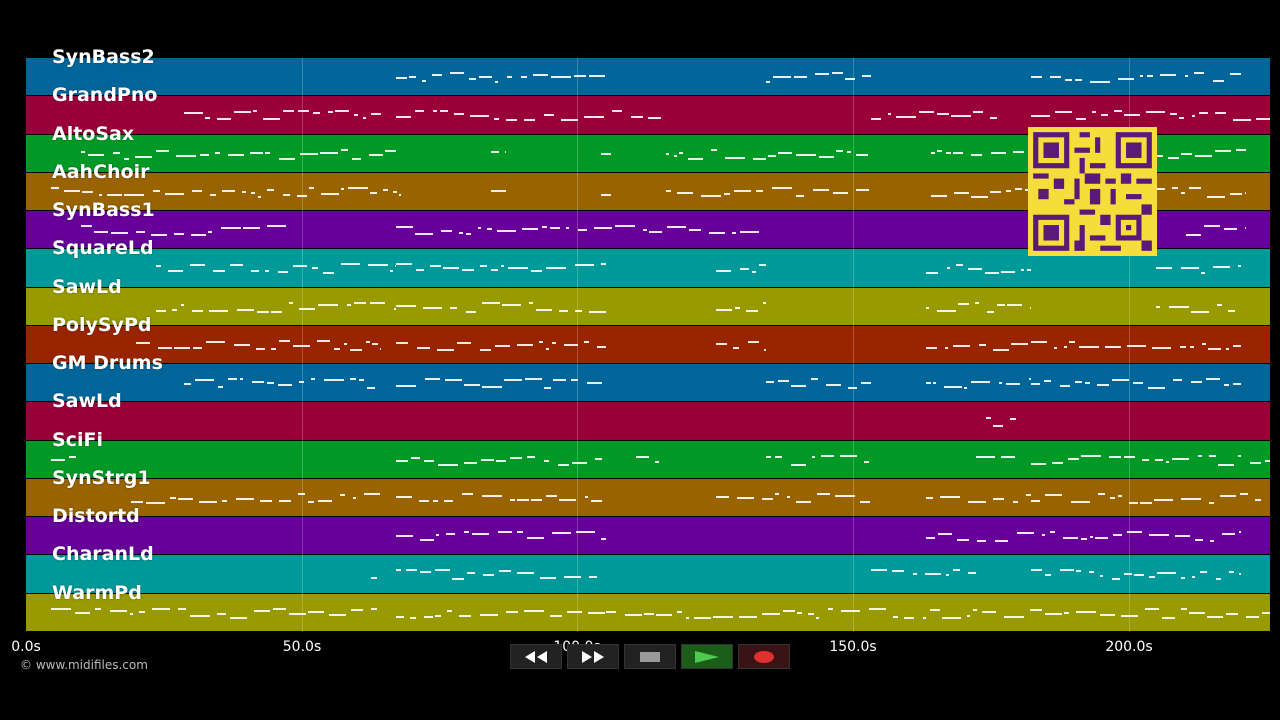  I want to click on fast-forward-button, so click(593, 656).